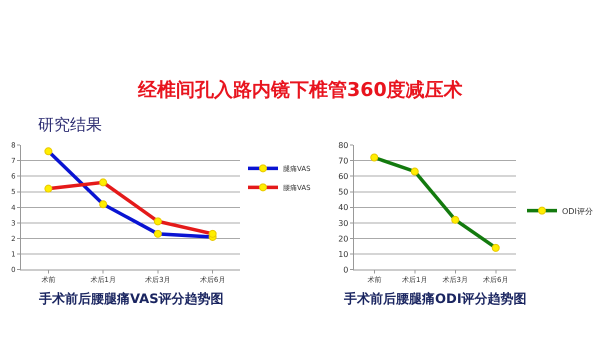  Describe the element at coordinates (300, 90) in the screenshot. I see `text: 经椎间孔入路内镜下椎管360度减压术` at that location.